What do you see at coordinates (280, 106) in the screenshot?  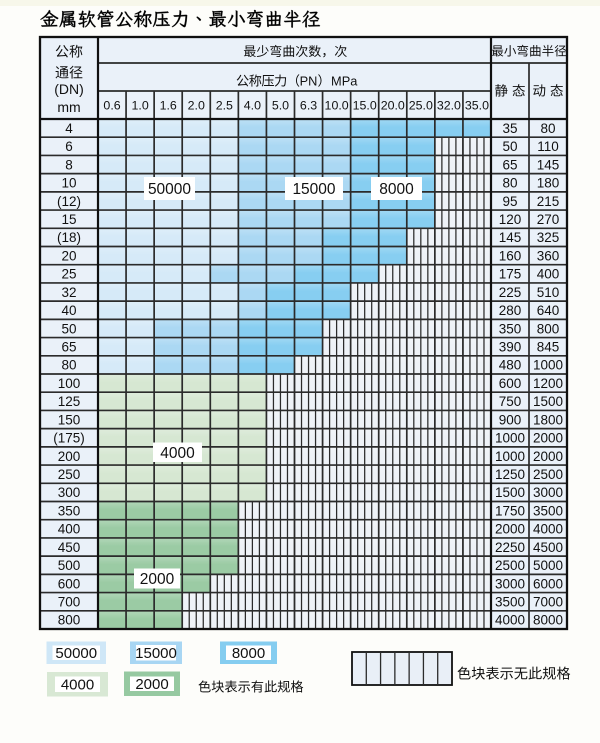 I see `svg-text: 5.0` at bounding box center [280, 106].